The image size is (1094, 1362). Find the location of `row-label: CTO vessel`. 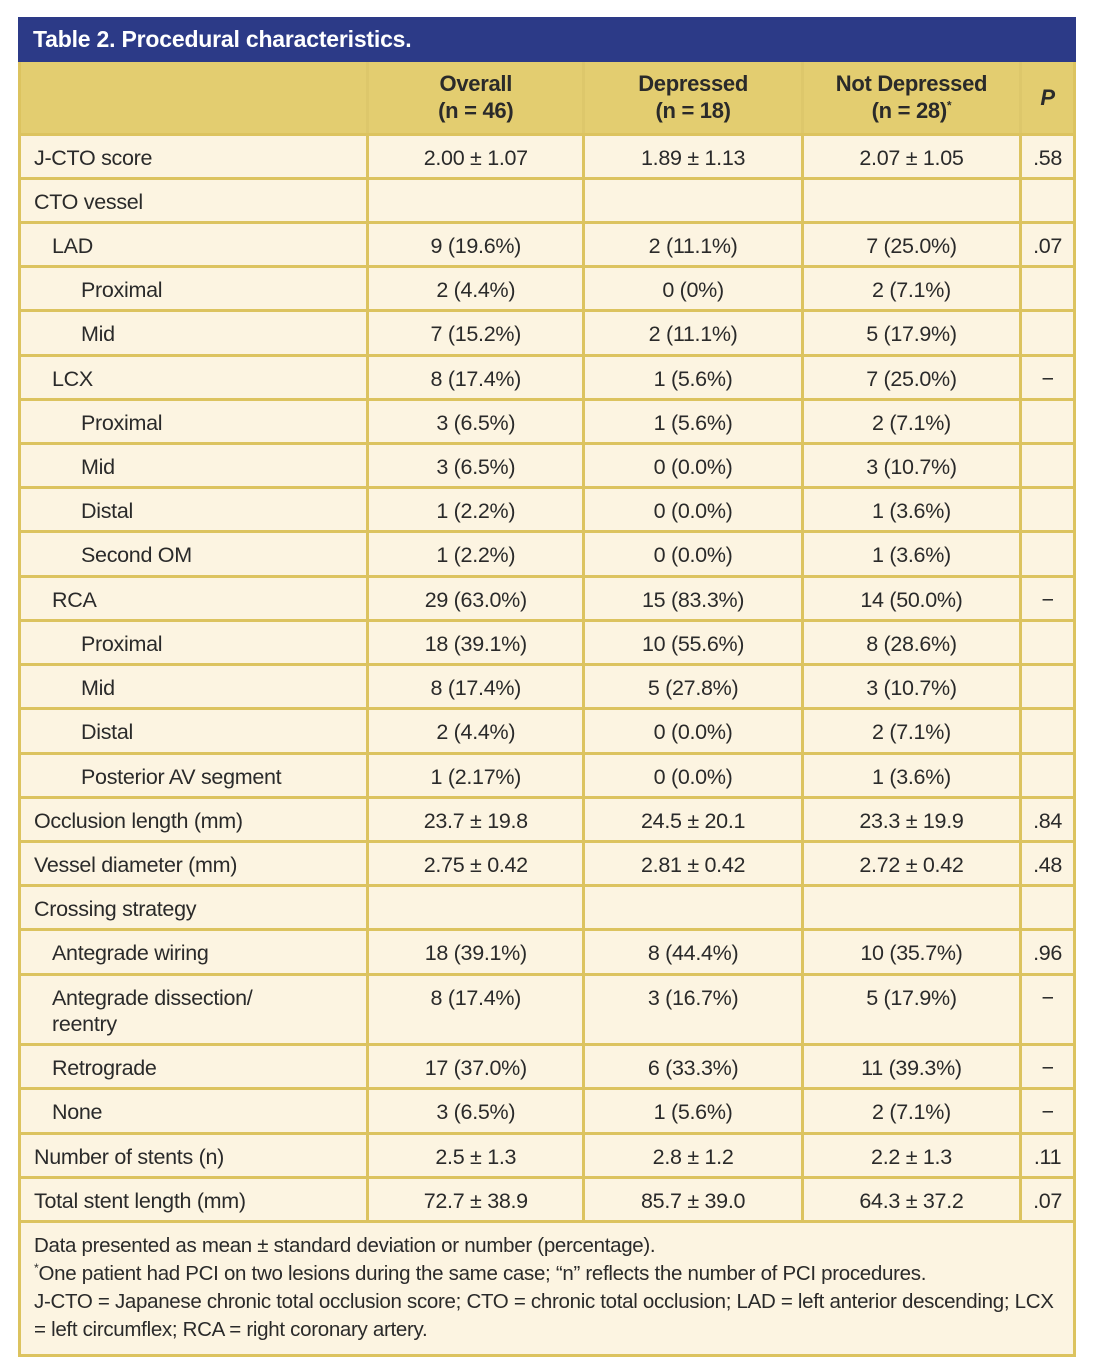

row-label: CTO vessel is located at coordinates (193, 200).